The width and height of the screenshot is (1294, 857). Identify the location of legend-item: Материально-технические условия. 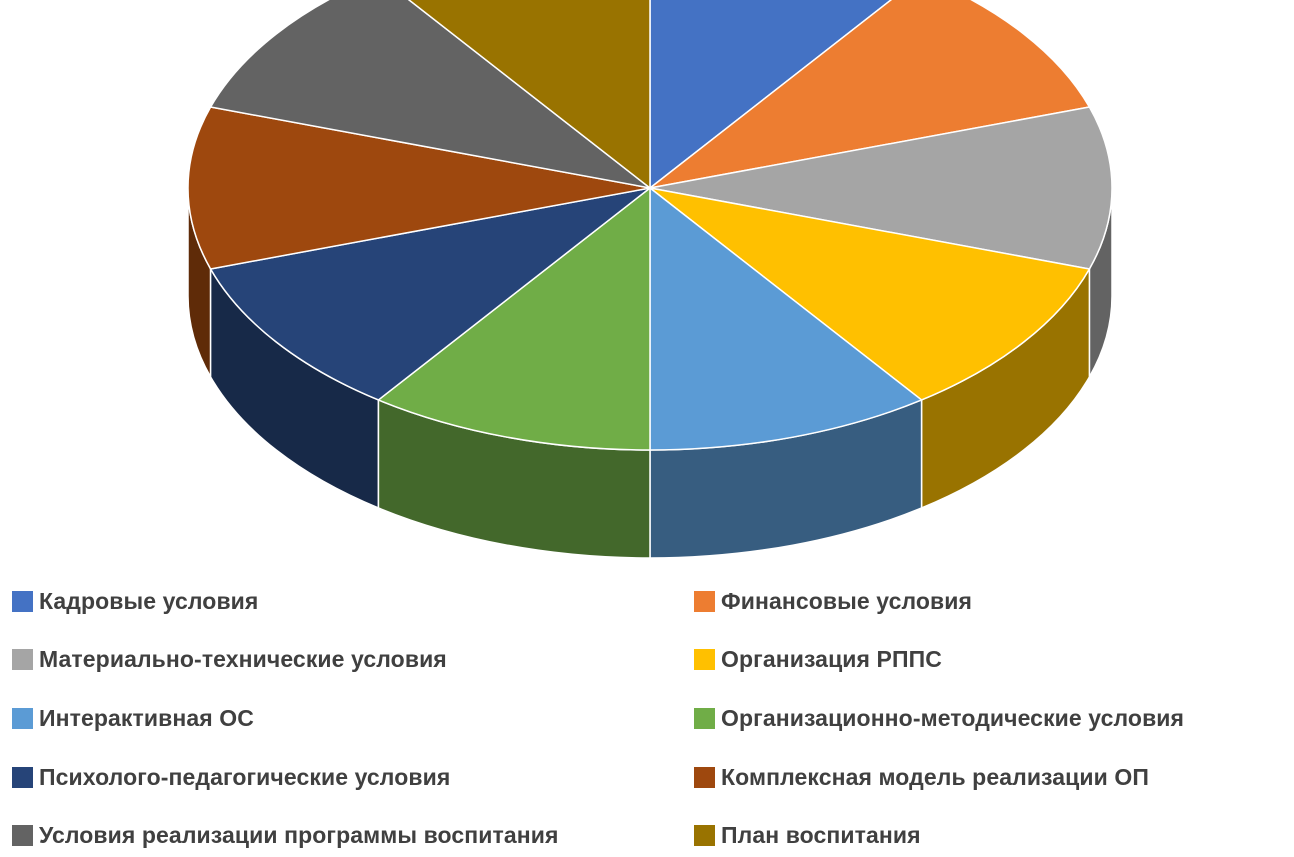
(229, 659).